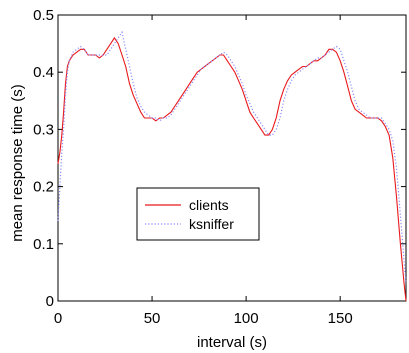  I want to click on legend: clients ksniffer, so click(198, 214).